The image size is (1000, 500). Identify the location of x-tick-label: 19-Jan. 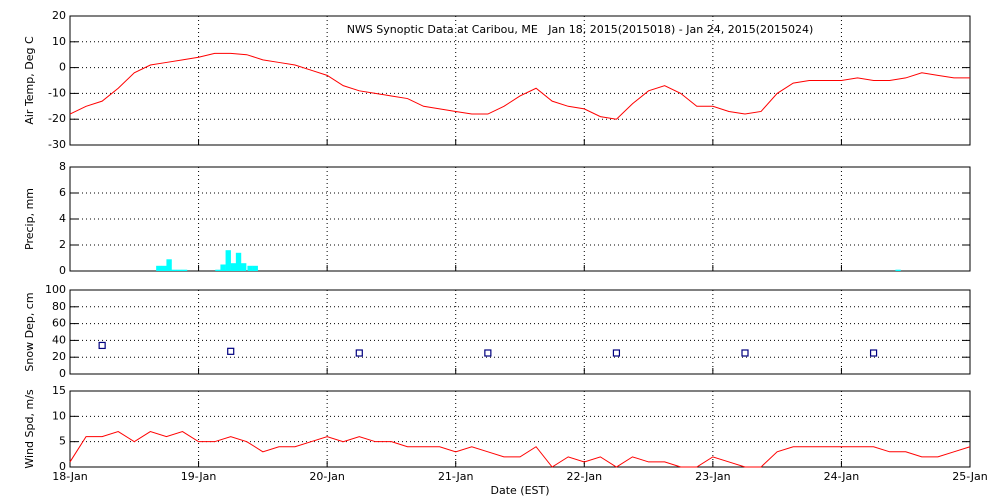
(199, 476).